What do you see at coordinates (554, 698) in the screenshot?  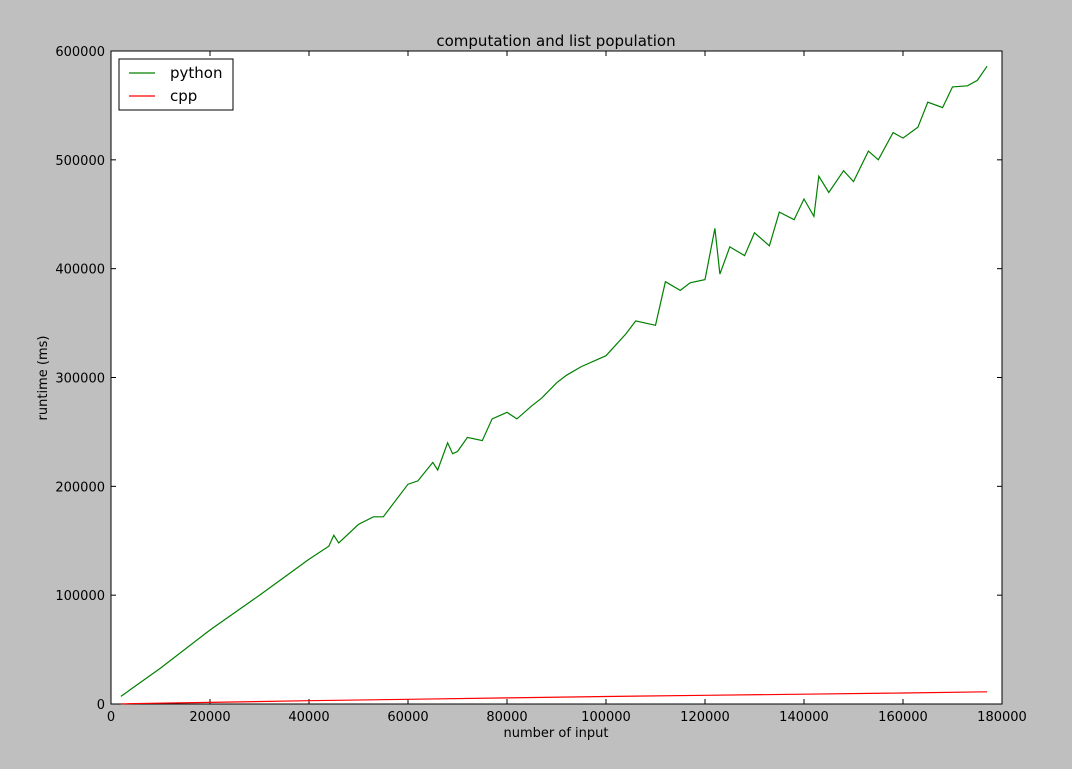 I see `series-line-cpp` at bounding box center [554, 698].